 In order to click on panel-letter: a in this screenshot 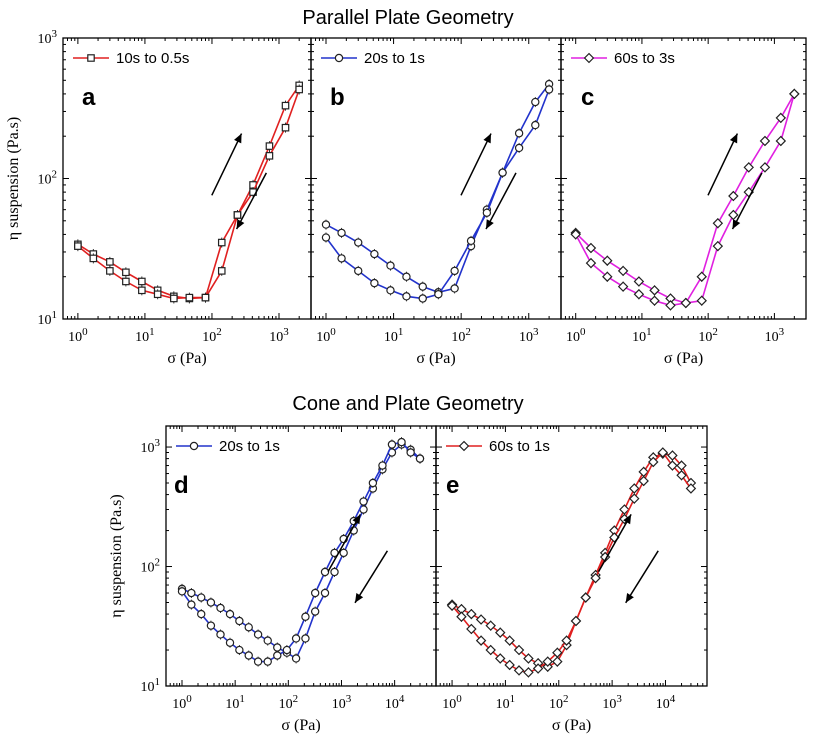, I will do `click(89, 97)`.